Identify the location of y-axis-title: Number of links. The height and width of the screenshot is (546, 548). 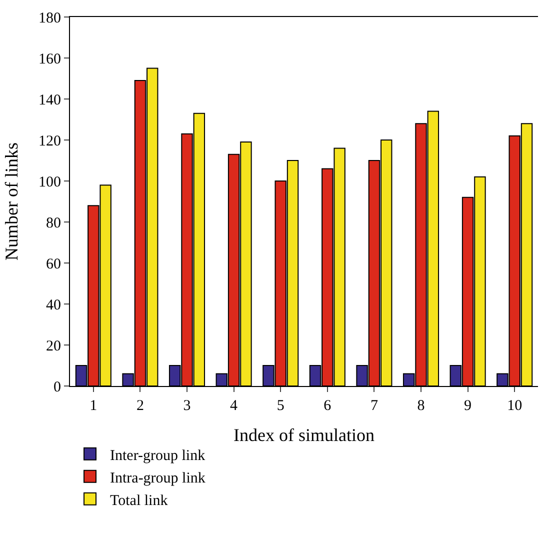
(12, 201).